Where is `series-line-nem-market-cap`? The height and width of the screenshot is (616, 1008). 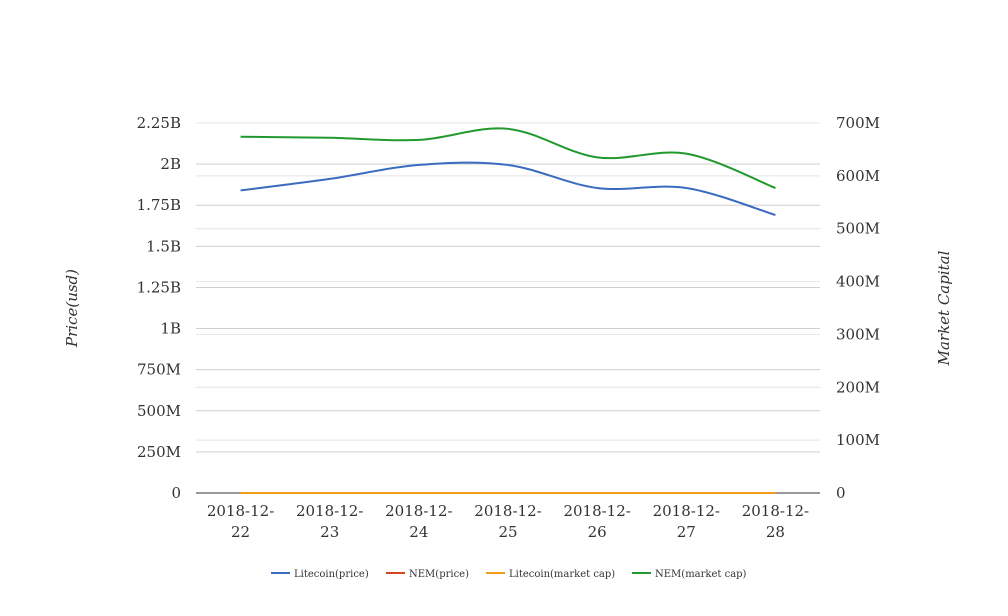 series-line-nem-market-cap is located at coordinates (508, 158).